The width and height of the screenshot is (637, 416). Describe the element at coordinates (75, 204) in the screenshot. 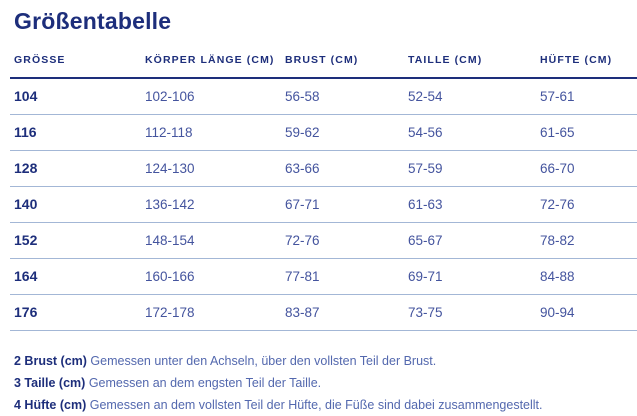

I see `size-cell: 140` at that location.